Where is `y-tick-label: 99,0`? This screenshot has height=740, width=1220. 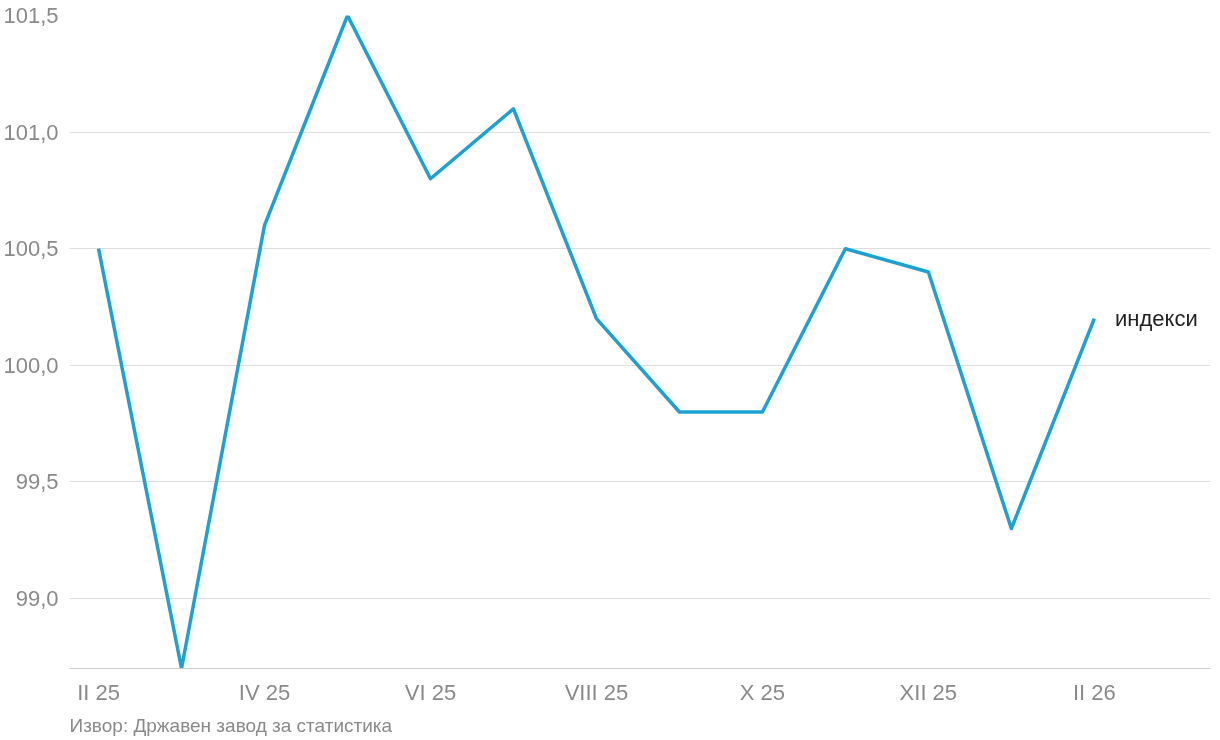 y-tick-label: 99,0 is located at coordinates (37, 599).